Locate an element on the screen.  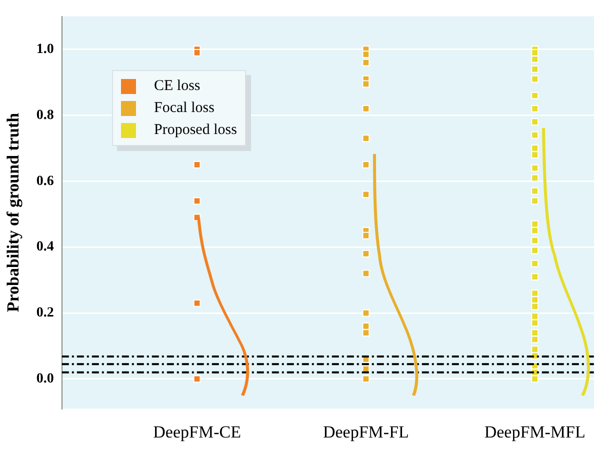
y-tick-label: 0.0 is located at coordinates (45, 379).